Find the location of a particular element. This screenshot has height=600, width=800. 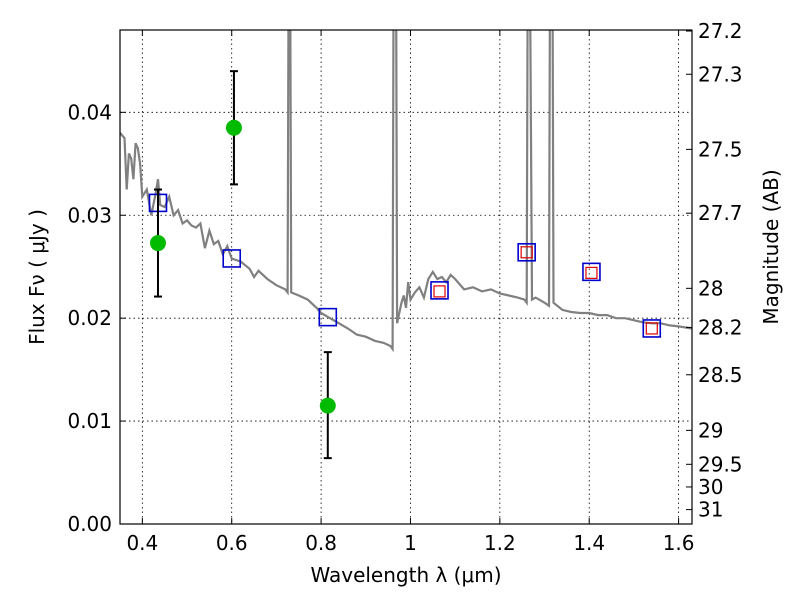

right-tick-label: 27.5 is located at coordinates (720, 149).